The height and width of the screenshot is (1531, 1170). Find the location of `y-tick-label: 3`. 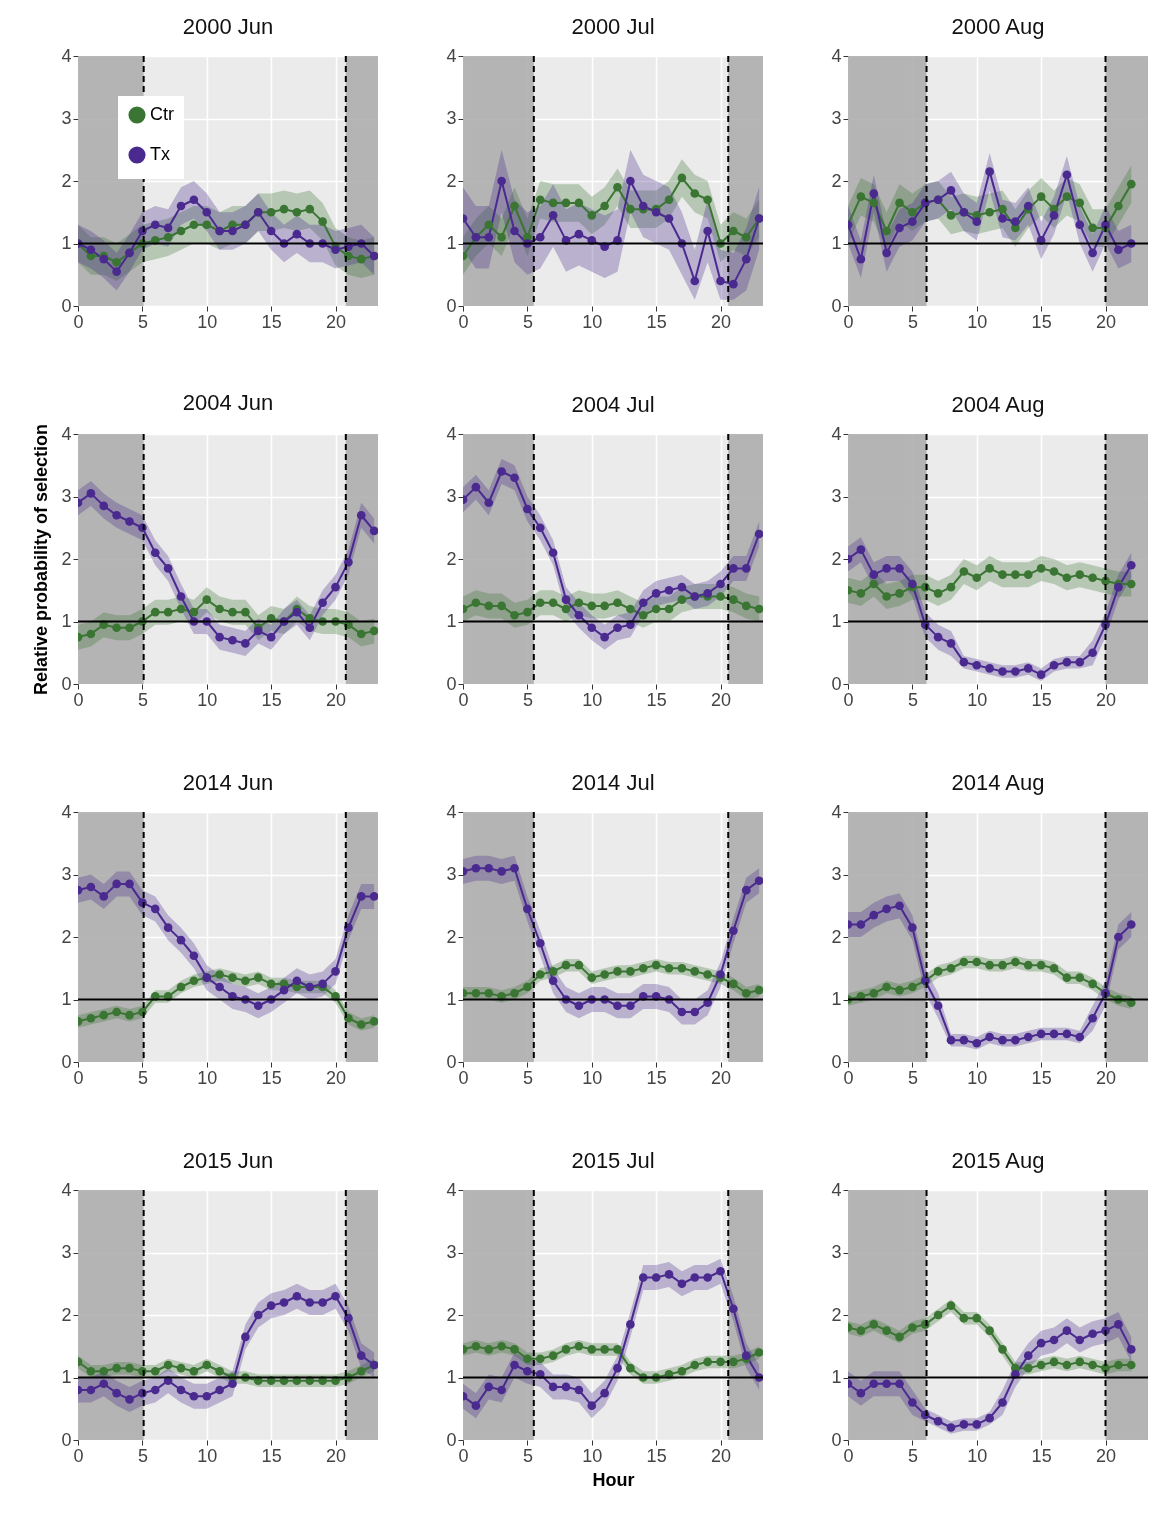

y-tick-label: 3 is located at coordinates (836, 496).